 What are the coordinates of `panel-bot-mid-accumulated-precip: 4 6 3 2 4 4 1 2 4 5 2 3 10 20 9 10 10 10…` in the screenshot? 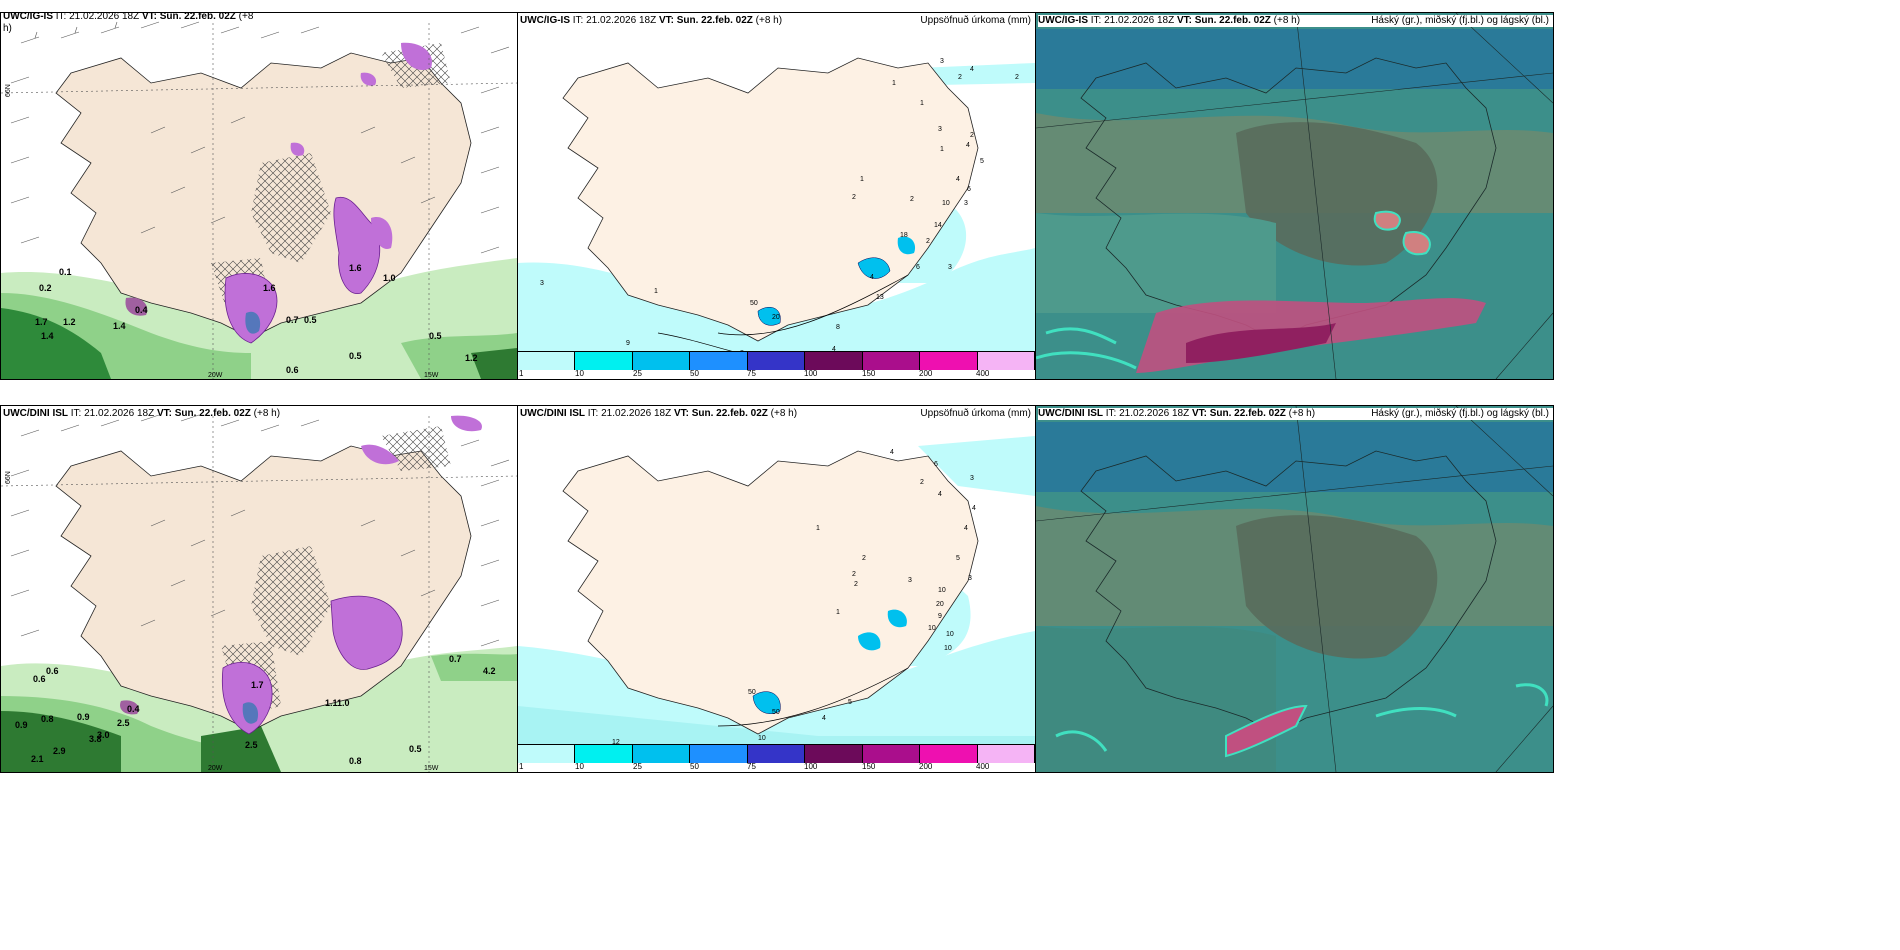 It's located at (776, 589).